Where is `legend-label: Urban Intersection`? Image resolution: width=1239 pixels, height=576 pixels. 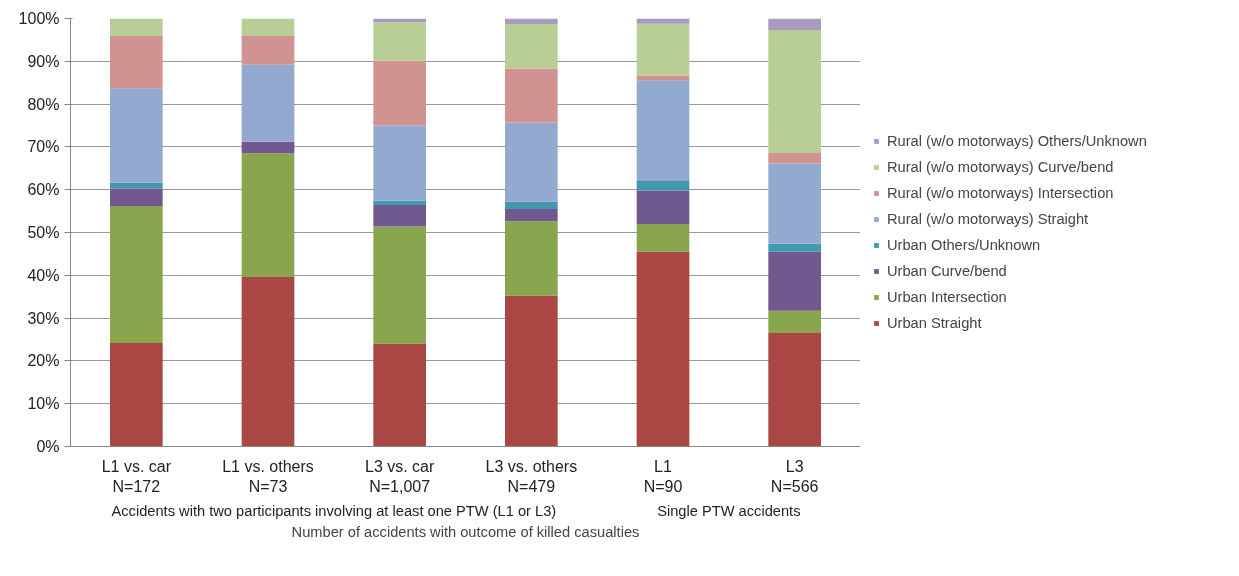 legend-label: Urban Intersection is located at coordinates (947, 297).